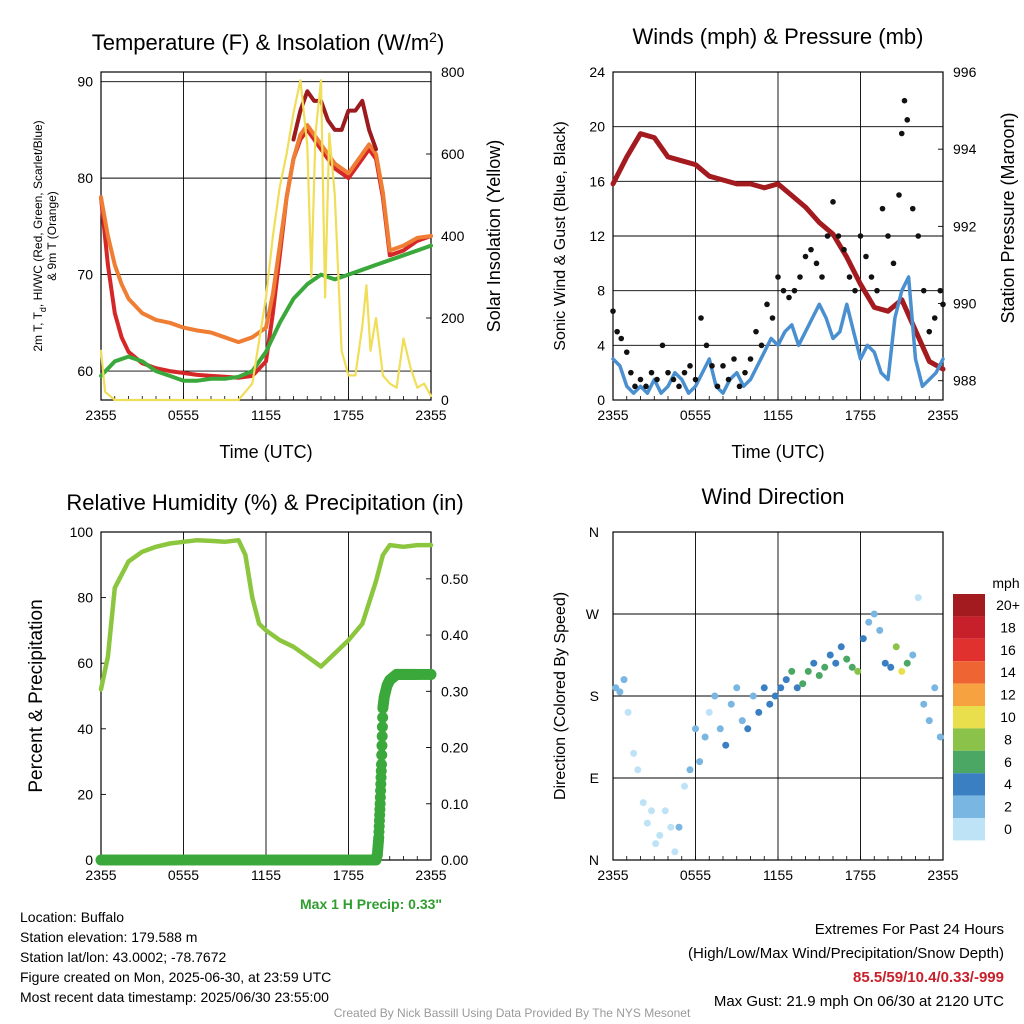  I want to click on legend-label: 8, so click(1008, 739).